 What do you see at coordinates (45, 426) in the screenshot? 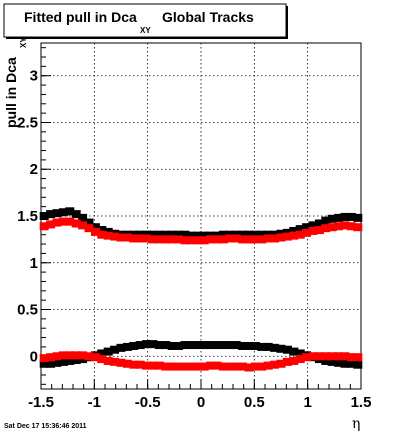
I see `footer-date: Sat Dec 17 15:36:46 2011` at bounding box center [45, 426].